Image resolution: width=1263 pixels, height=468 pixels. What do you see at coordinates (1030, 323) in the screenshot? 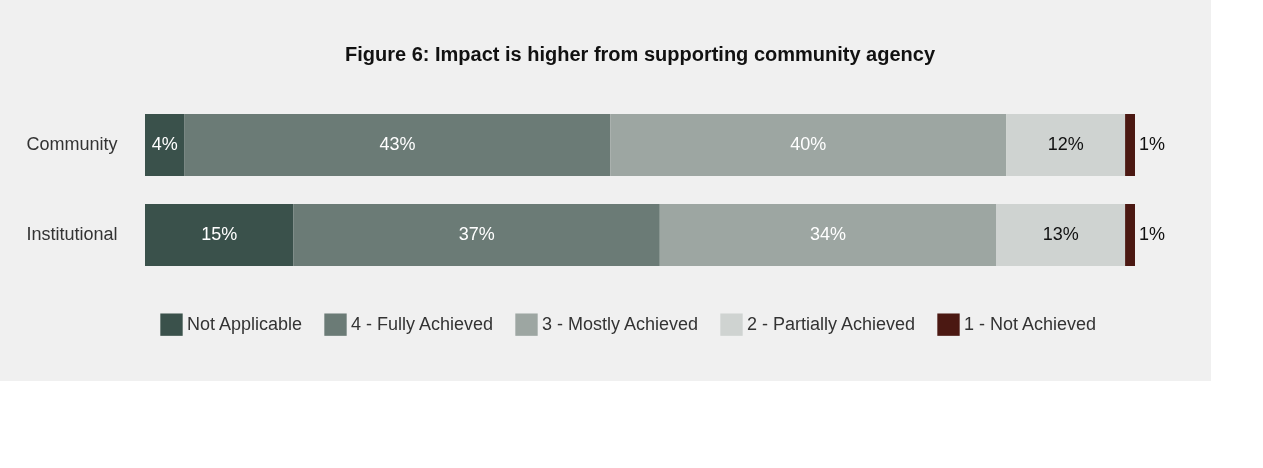
I see `legend-label: 1 - Not Achieved` at bounding box center [1030, 323].